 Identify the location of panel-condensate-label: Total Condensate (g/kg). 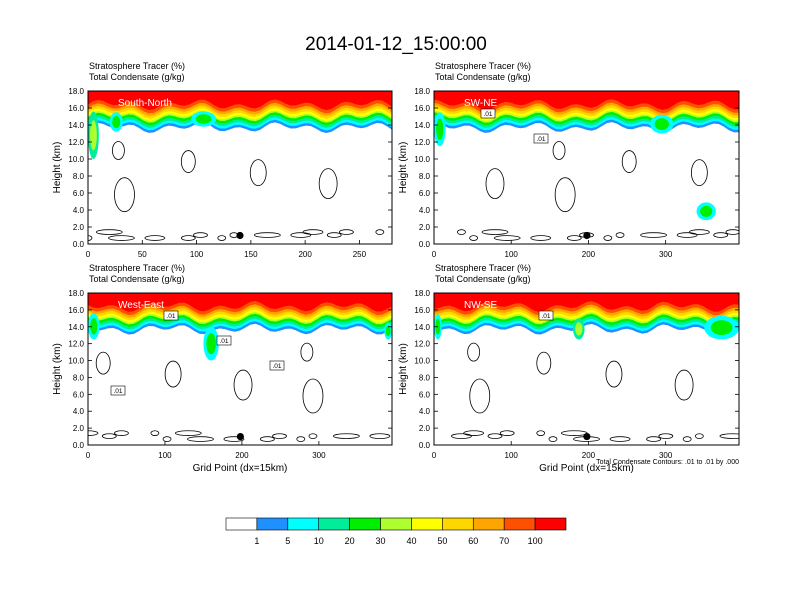
(483, 279).